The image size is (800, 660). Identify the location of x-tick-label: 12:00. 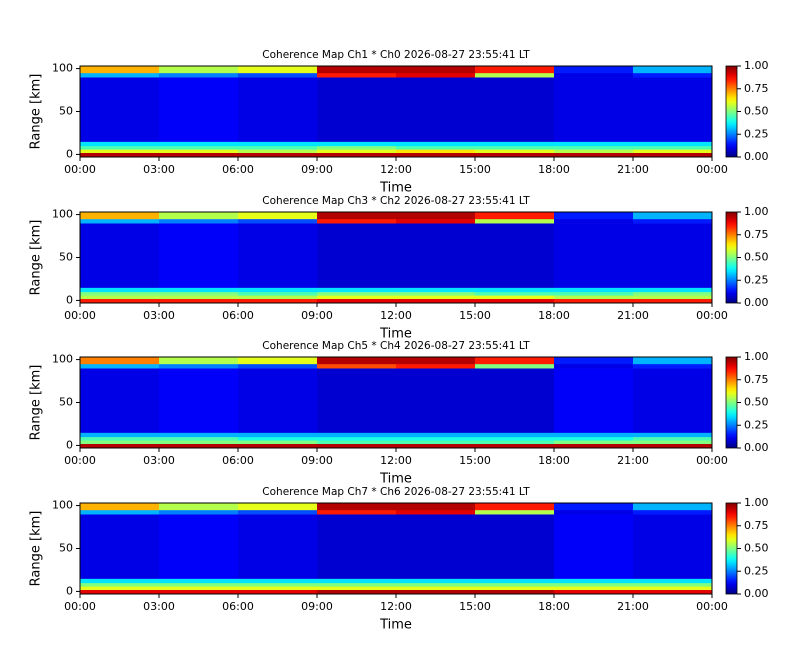
(396, 460).